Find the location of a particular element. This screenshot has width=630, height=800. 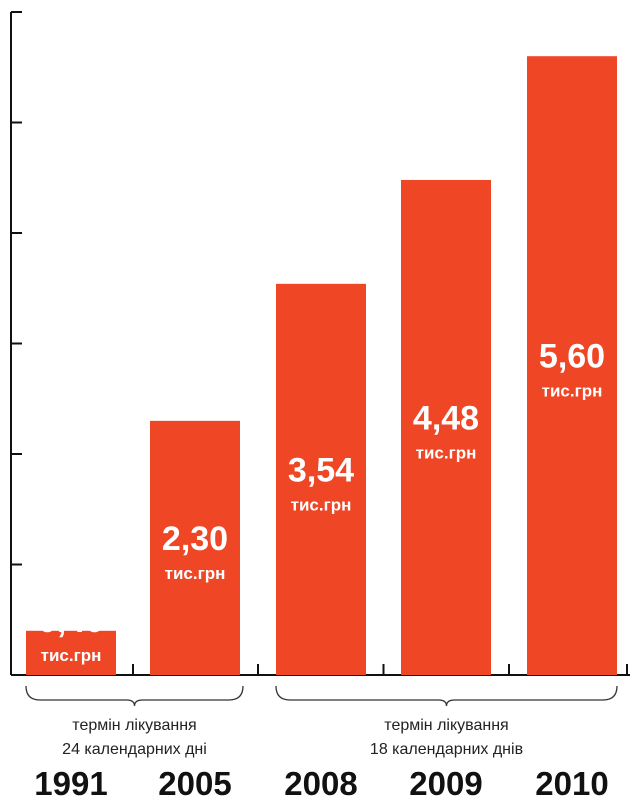

bar-value-label: 0,40 is located at coordinates (71, 621).